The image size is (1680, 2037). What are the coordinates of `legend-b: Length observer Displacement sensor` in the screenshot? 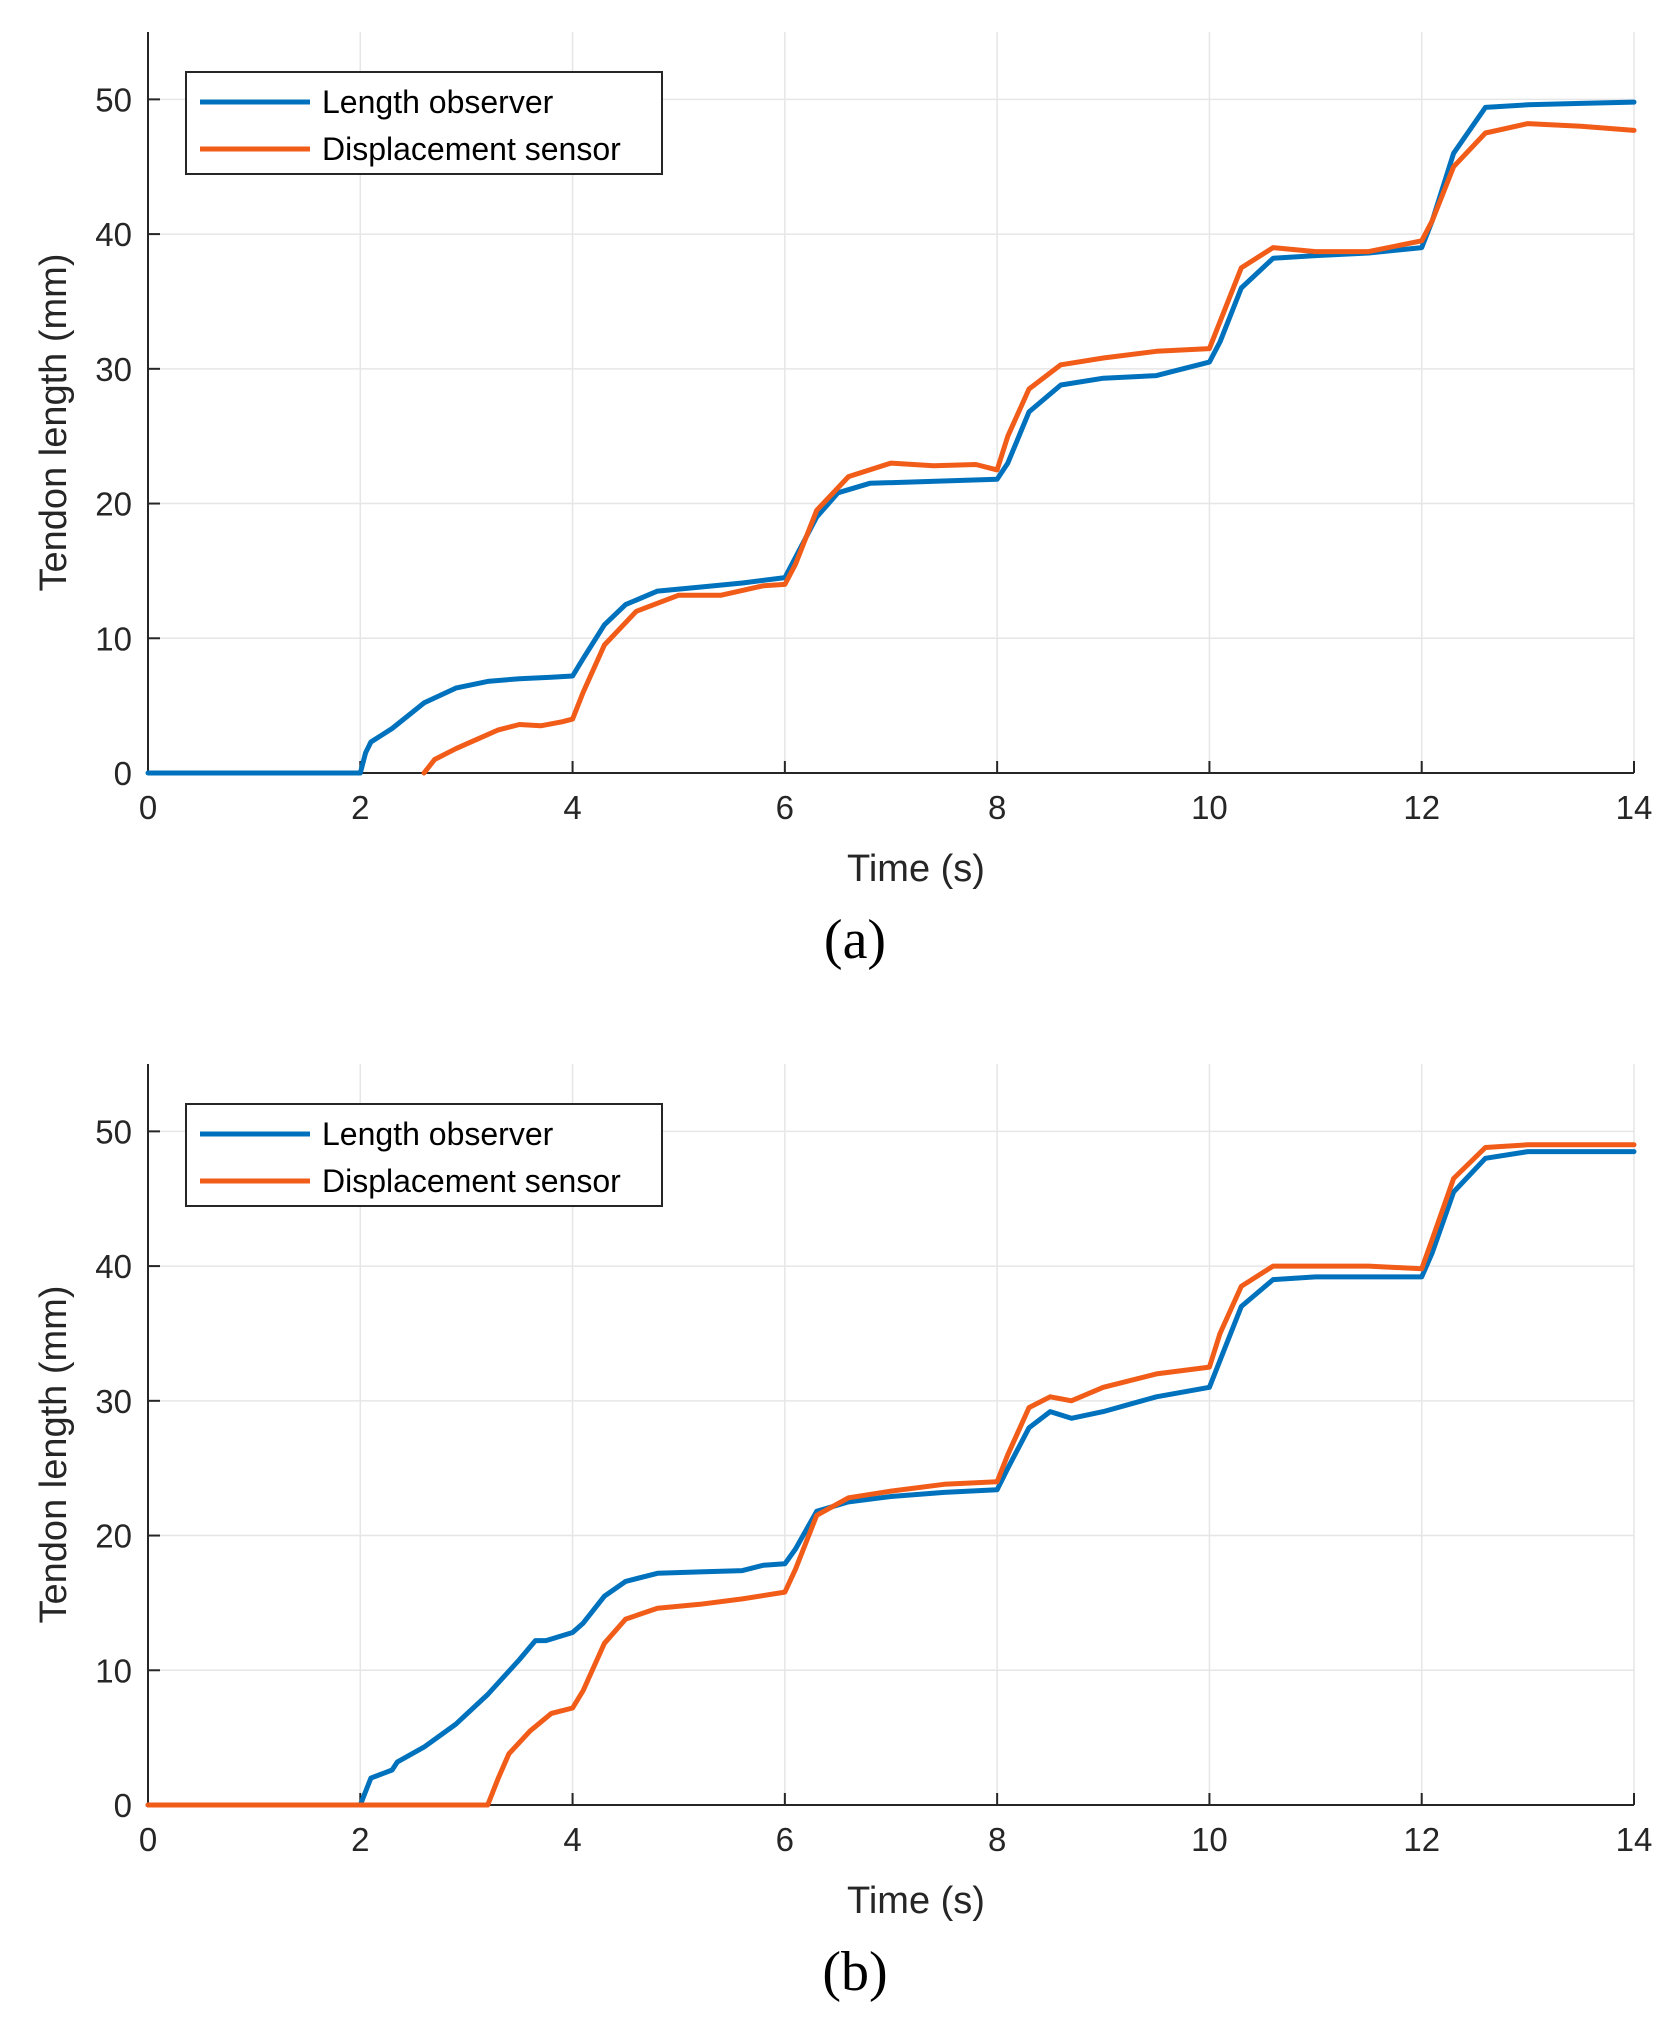 It's located at (424, 1155).